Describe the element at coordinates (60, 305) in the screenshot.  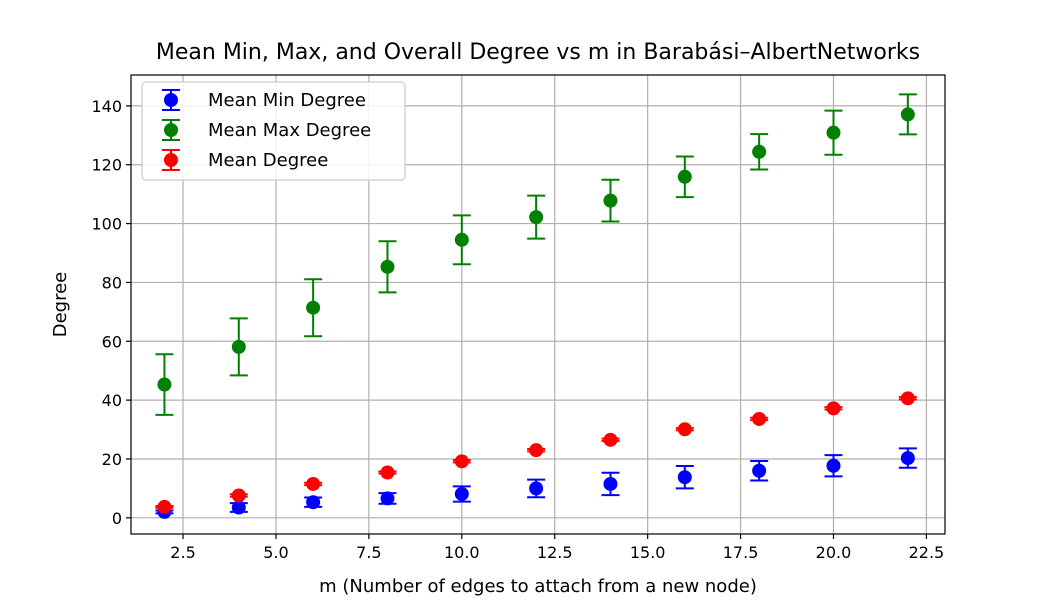
I see `y-axis-label: Degree` at that location.